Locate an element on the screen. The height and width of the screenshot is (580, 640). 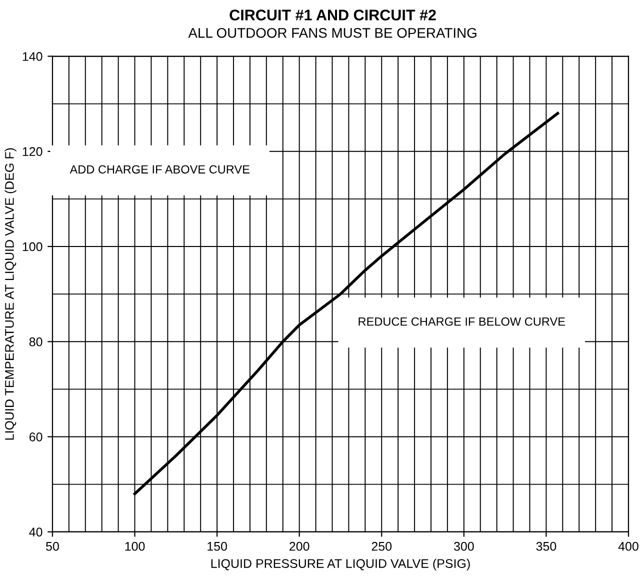
x-tick-label: 250 is located at coordinates (382, 546).